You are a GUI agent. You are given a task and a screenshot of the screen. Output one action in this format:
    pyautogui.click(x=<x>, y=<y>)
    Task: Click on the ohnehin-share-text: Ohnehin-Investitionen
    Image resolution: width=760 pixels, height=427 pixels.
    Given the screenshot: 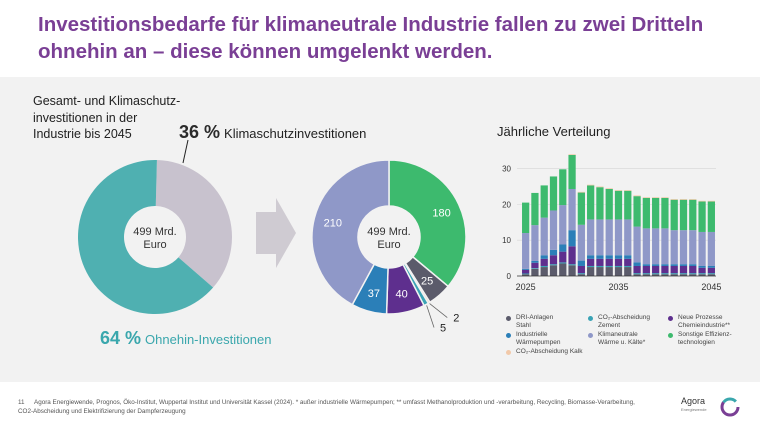 What is the action you would take?
    pyautogui.click(x=208, y=339)
    